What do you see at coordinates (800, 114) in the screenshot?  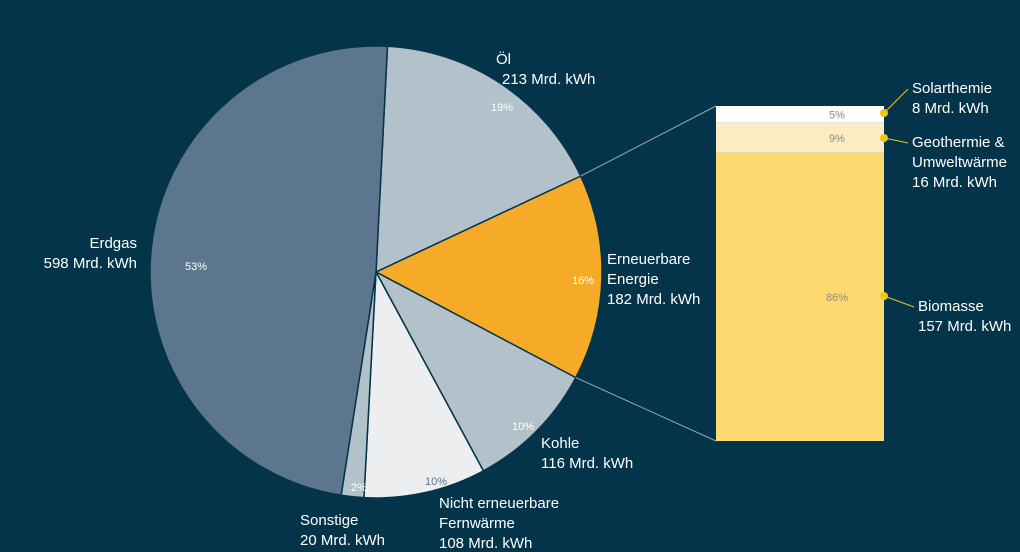 I see `bar-segment-solarthemie` at bounding box center [800, 114].